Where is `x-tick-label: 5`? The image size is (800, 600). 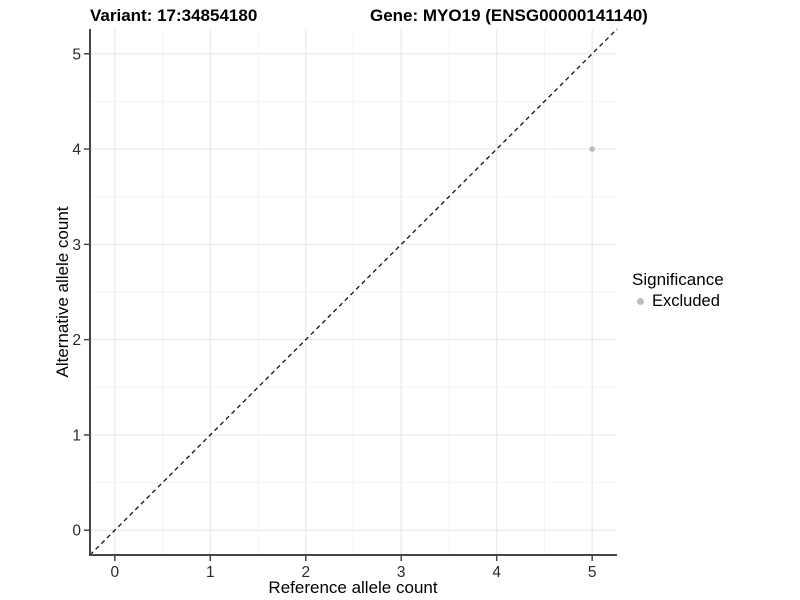 x-tick-label: 5 is located at coordinates (592, 572).